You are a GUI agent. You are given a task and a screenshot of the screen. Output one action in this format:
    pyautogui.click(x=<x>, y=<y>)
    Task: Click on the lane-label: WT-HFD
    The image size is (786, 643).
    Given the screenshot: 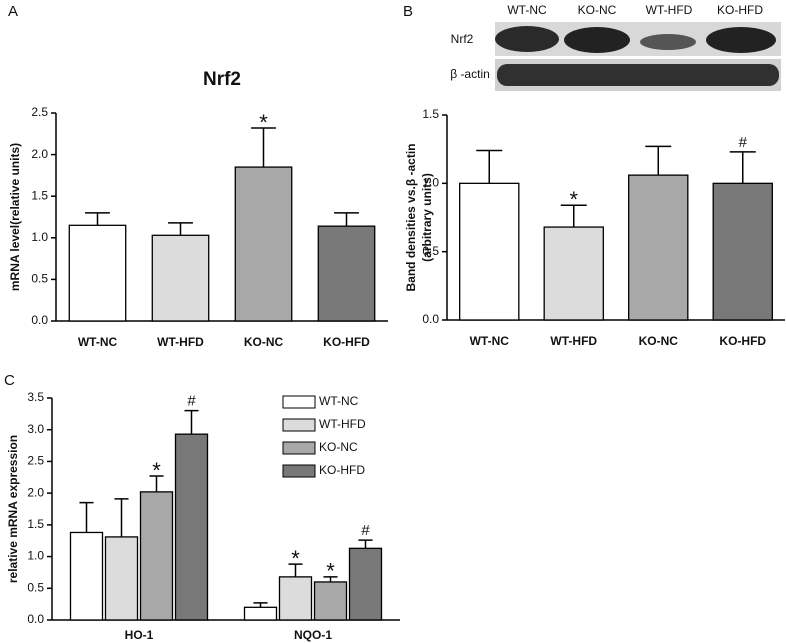 What is the action you would take?
    pyautogui.click(x=669, y=10)
    